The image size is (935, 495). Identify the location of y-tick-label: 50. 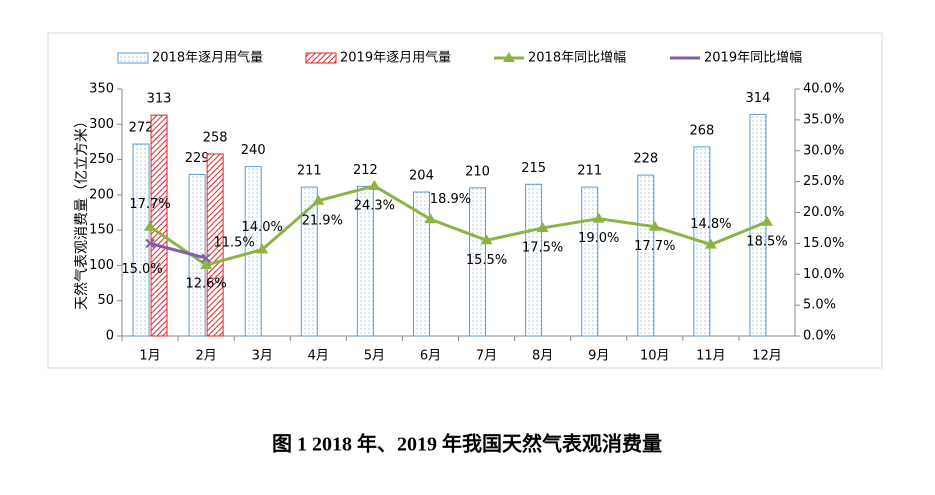
(105, 300).